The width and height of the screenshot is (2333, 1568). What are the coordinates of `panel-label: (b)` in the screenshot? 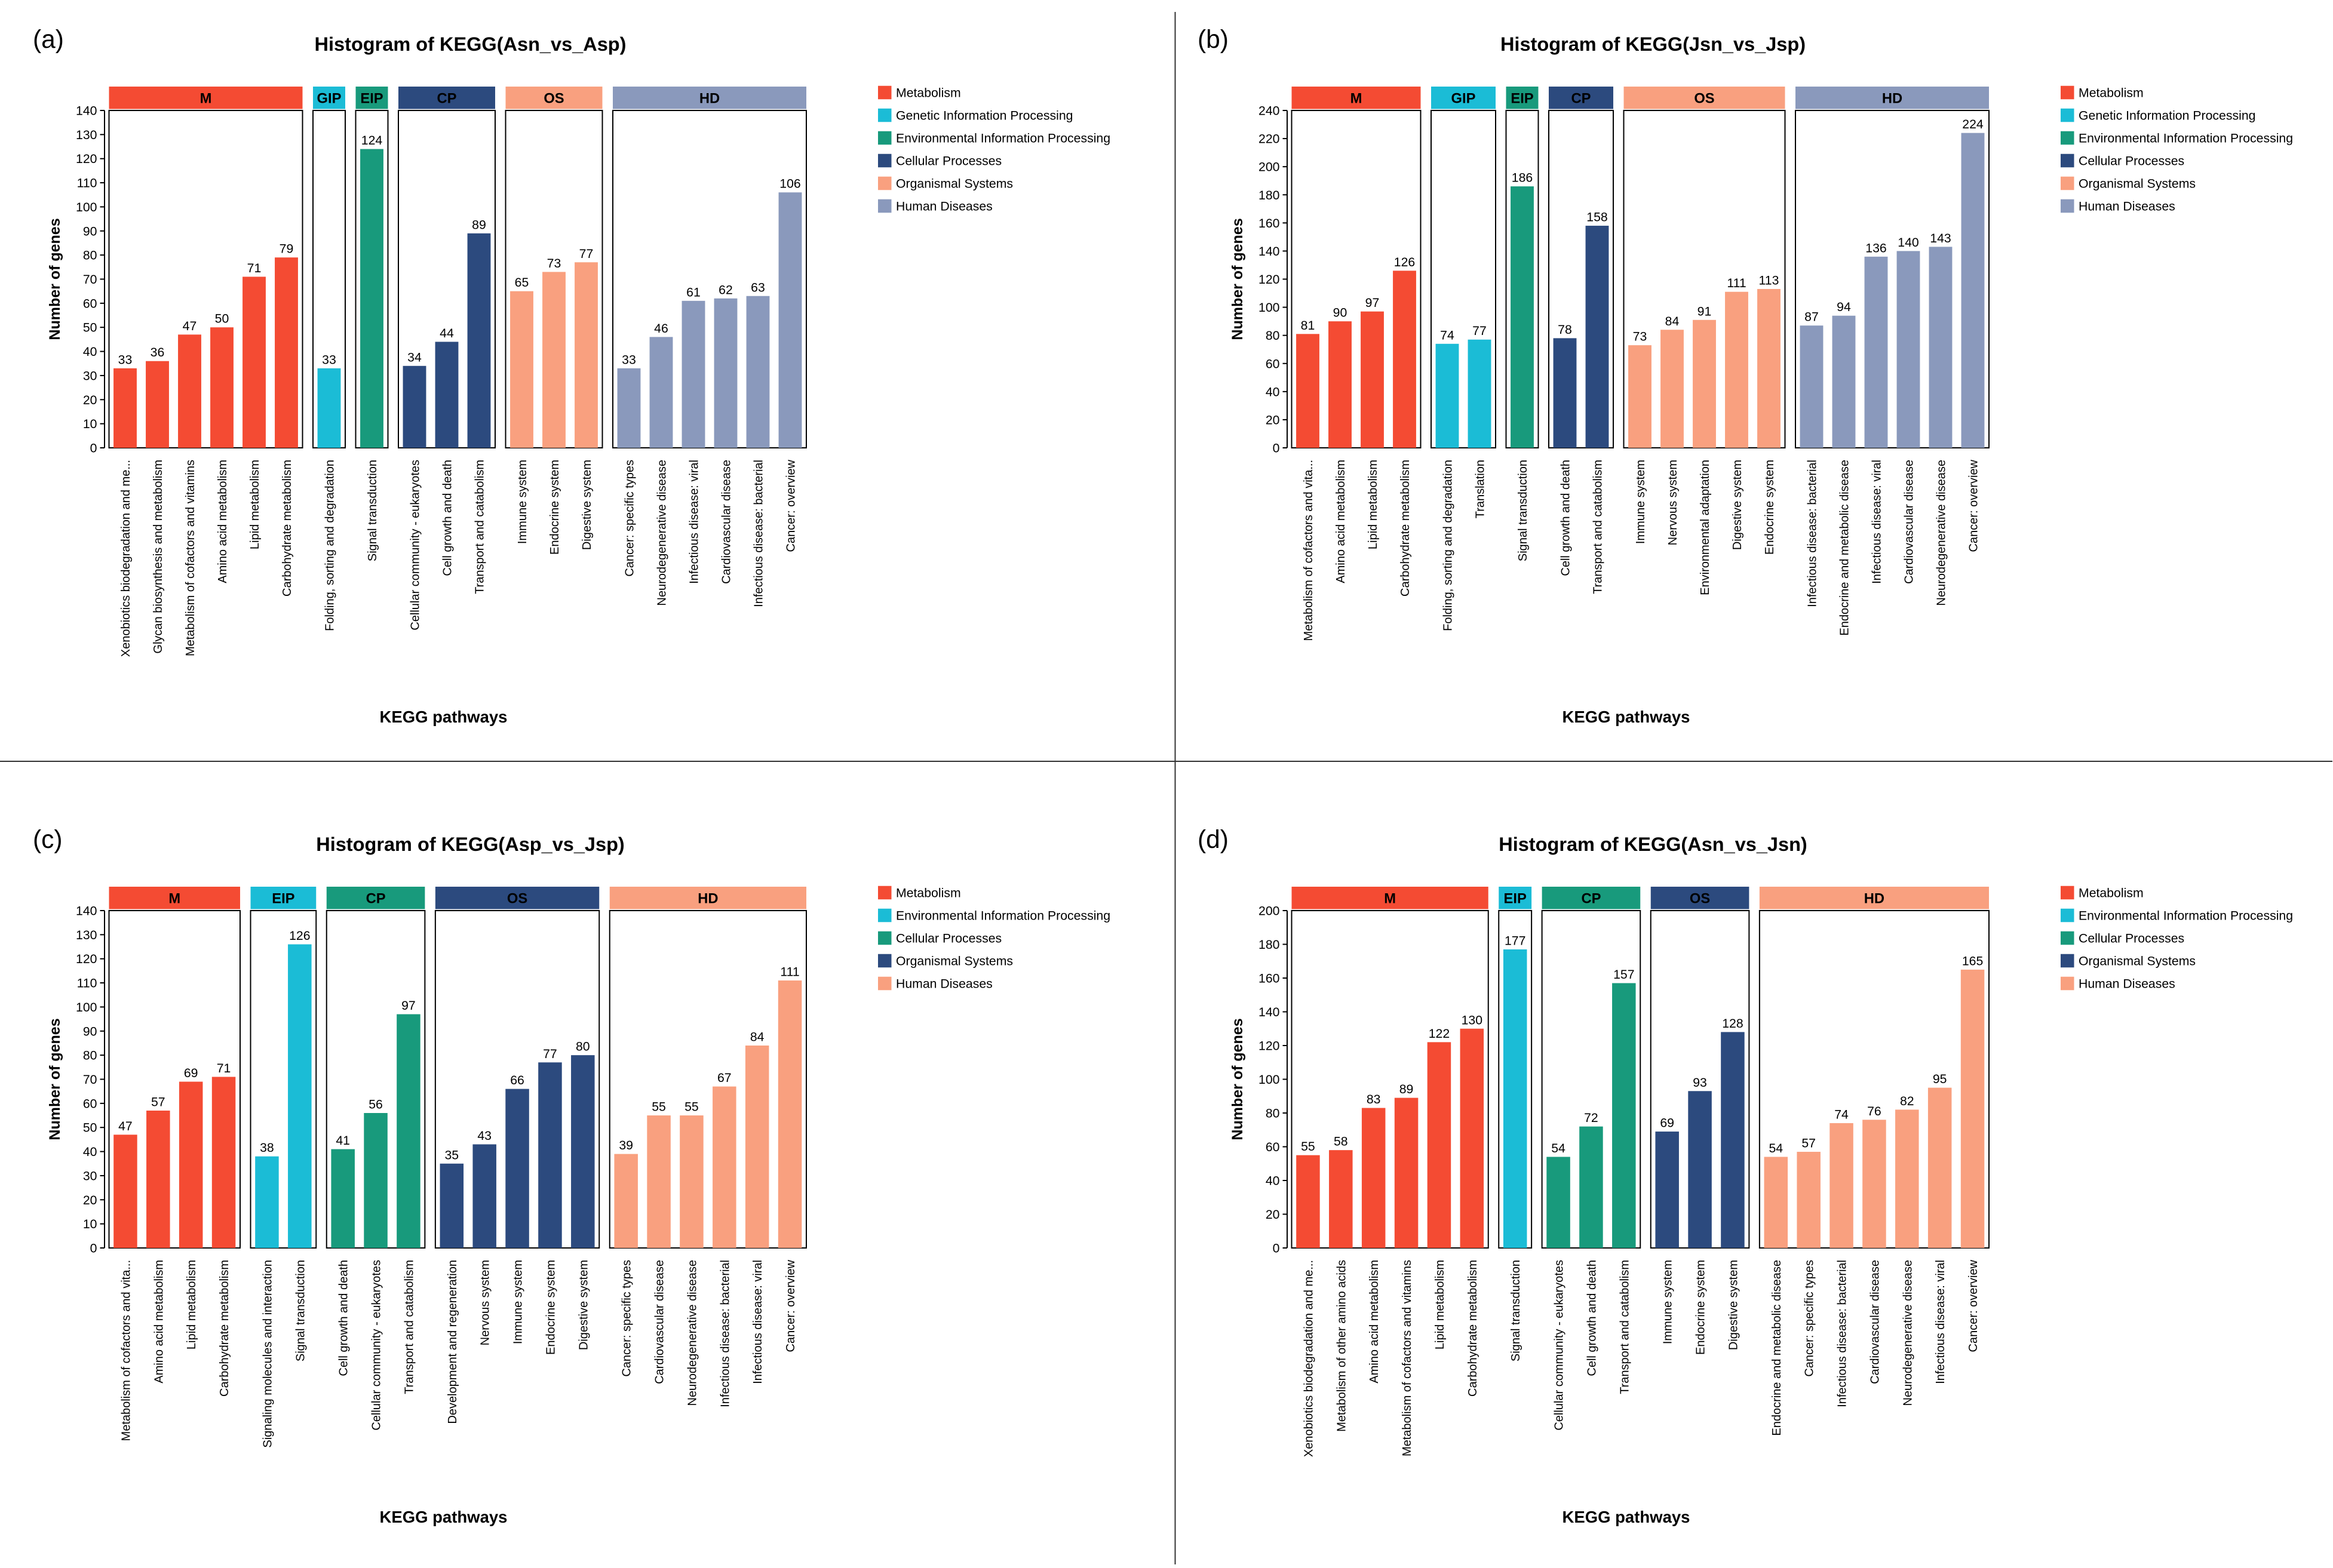 It's located at (1213, 40).